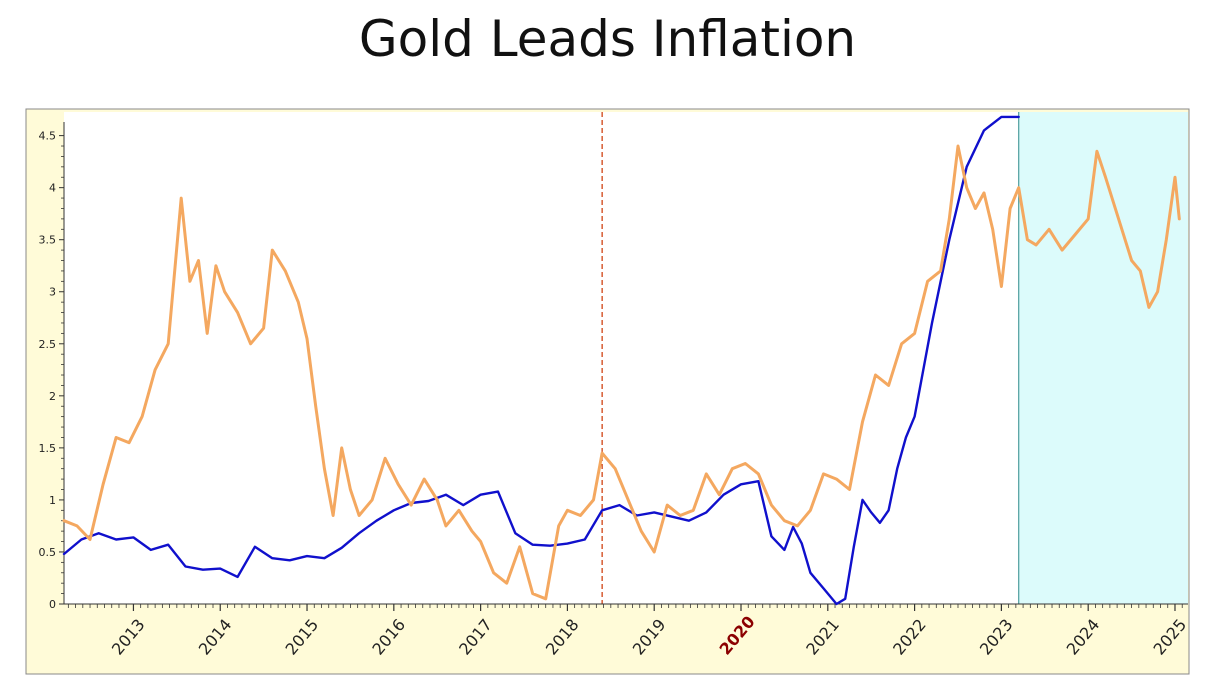 The image size is (1215, 689). Describe the element at coordinates (52, 604) in the screenshot. I see `y-tick-label: 0` at that location.